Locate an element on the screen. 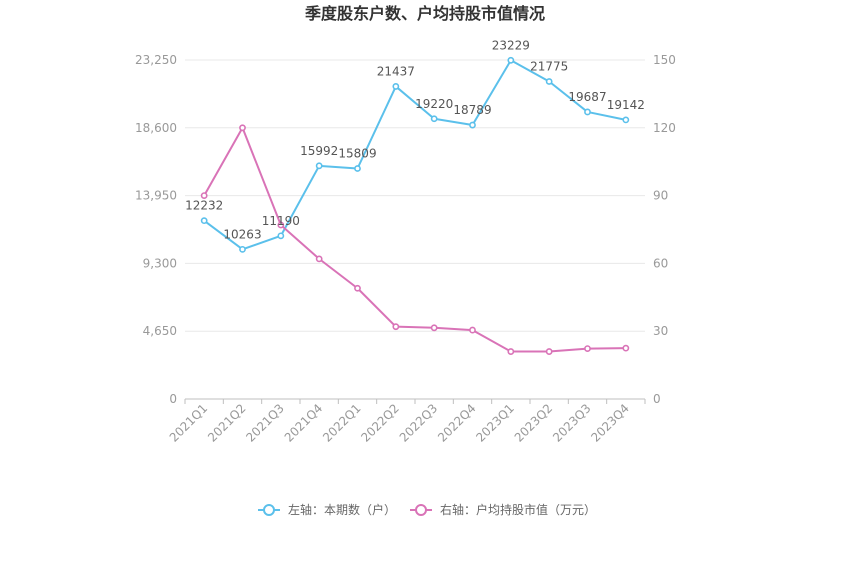  right-axis-tick-label: 60 is located at coordinates (660, 263).